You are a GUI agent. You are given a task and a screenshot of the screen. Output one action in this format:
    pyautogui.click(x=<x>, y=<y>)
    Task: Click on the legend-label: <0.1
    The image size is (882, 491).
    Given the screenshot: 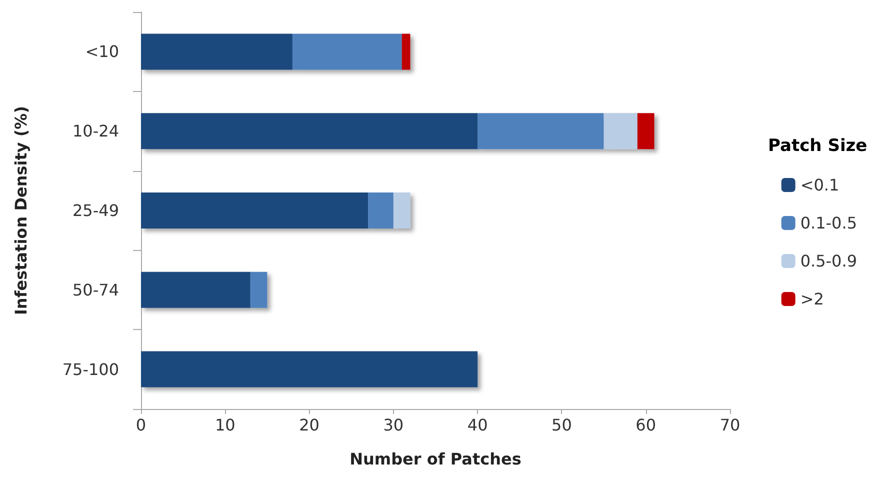 What is the action you would take?
    pyautogui.click(x=820, y=185)
    